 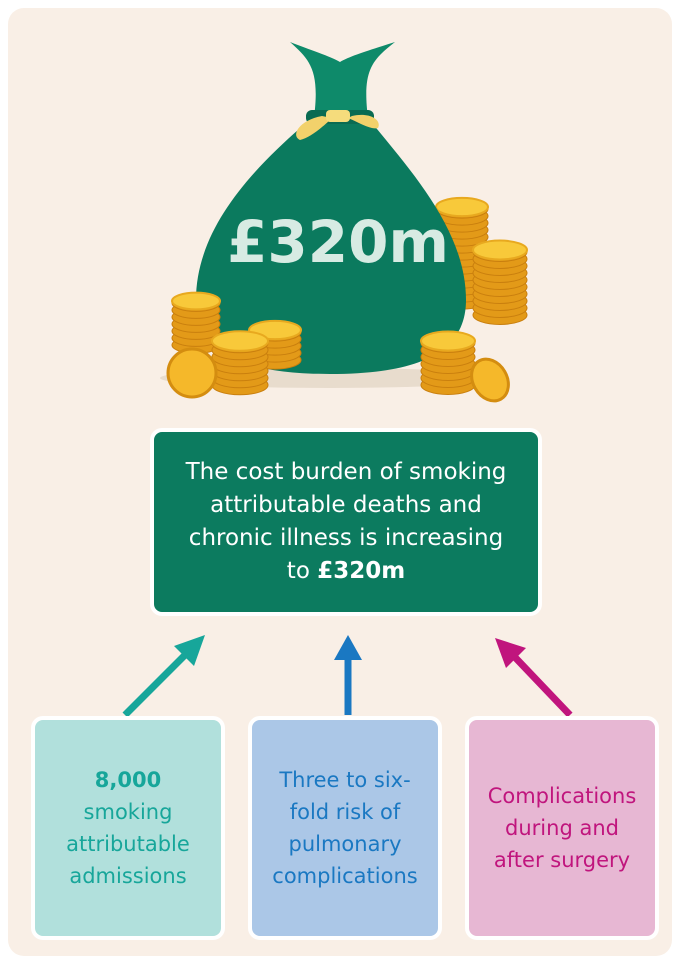 What do you see at coordinates (361, 571) in the screenshot?
I see `main-bold: £320m` at bounding box center [361, 571].